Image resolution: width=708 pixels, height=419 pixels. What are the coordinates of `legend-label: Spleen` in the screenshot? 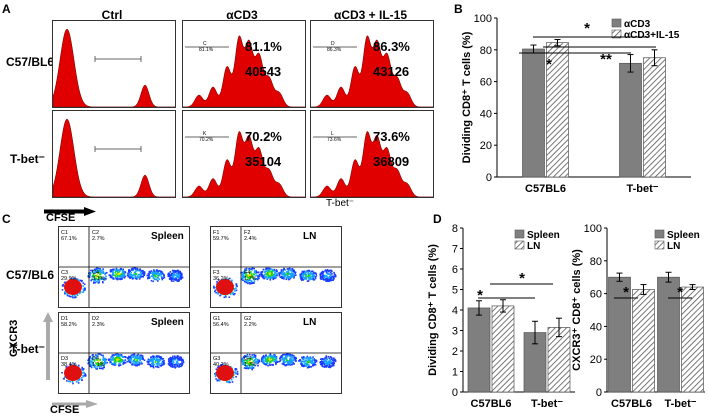 It's located at (543, 235).